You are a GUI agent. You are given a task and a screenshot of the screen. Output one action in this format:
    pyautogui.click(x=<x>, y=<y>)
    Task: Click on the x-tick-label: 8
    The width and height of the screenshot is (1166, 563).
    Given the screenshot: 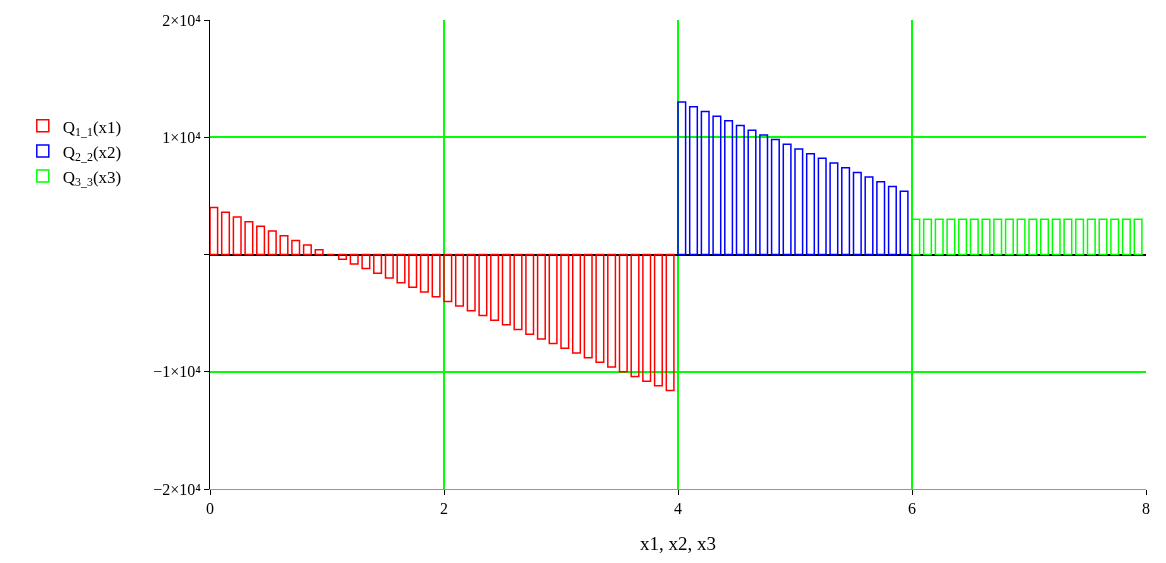 What is the action you would take?
    pyautogui.click(x=1146, y=509)
    